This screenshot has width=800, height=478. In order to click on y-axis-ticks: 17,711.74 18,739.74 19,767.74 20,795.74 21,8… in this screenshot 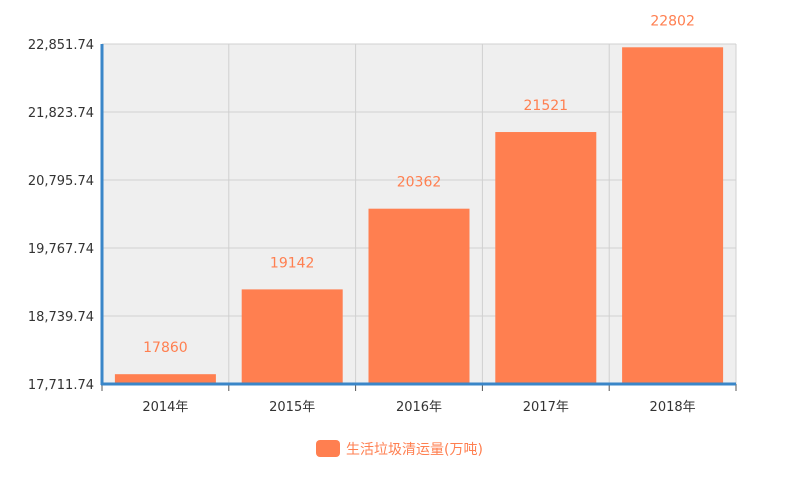, I will do `click(61, 215)`.